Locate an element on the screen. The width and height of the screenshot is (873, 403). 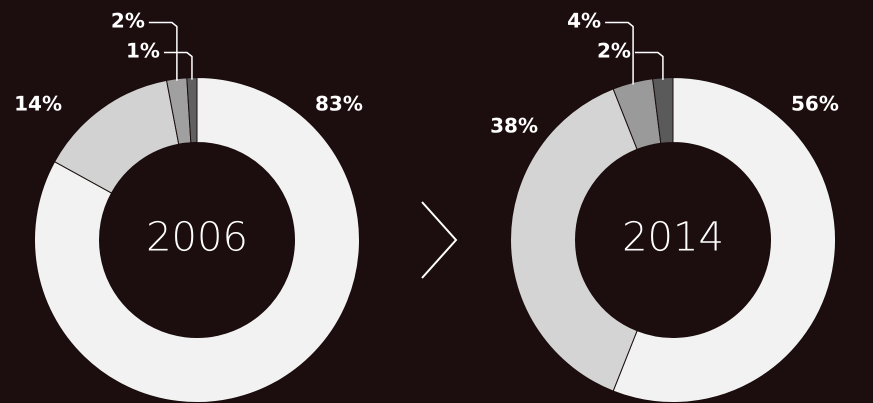
data-label: 14% is located at coordinates (38, 104).